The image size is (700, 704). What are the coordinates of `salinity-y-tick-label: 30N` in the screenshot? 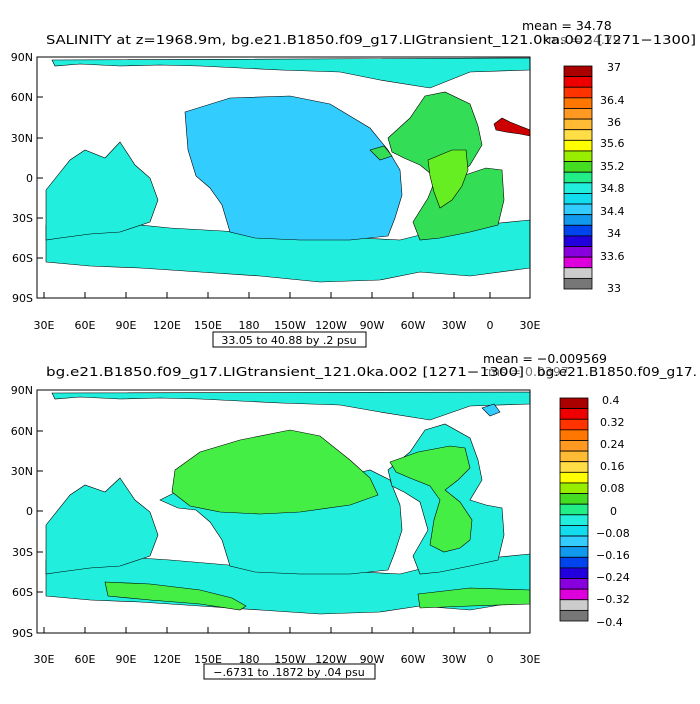 It's located at (22, 138).